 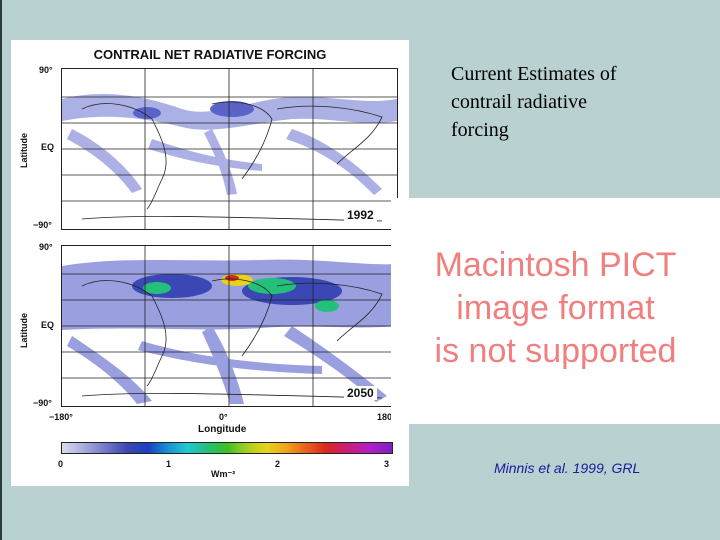 I want to click on colorbar-tick-3: 3, so click(x=387, y=464).